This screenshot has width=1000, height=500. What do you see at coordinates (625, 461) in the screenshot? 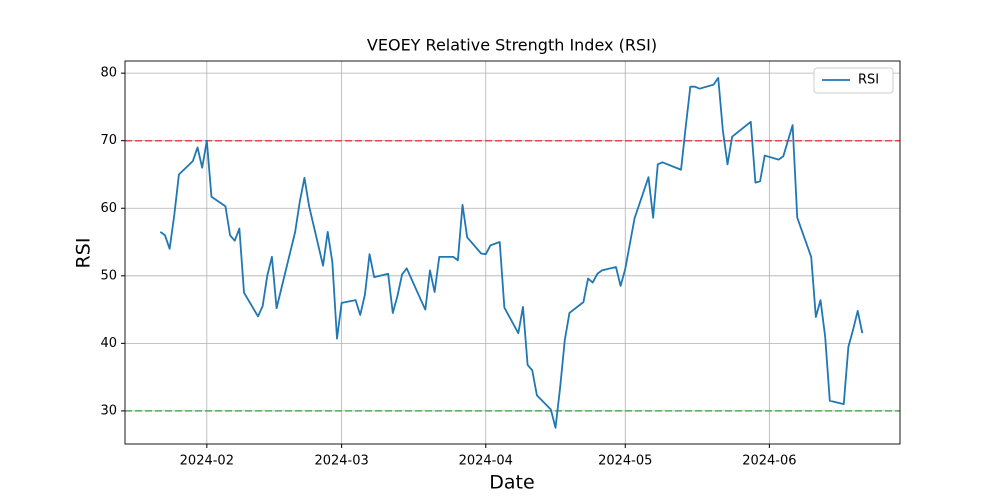
I see `x-tick-label: 2024-05` at bounding box center [625, 461].